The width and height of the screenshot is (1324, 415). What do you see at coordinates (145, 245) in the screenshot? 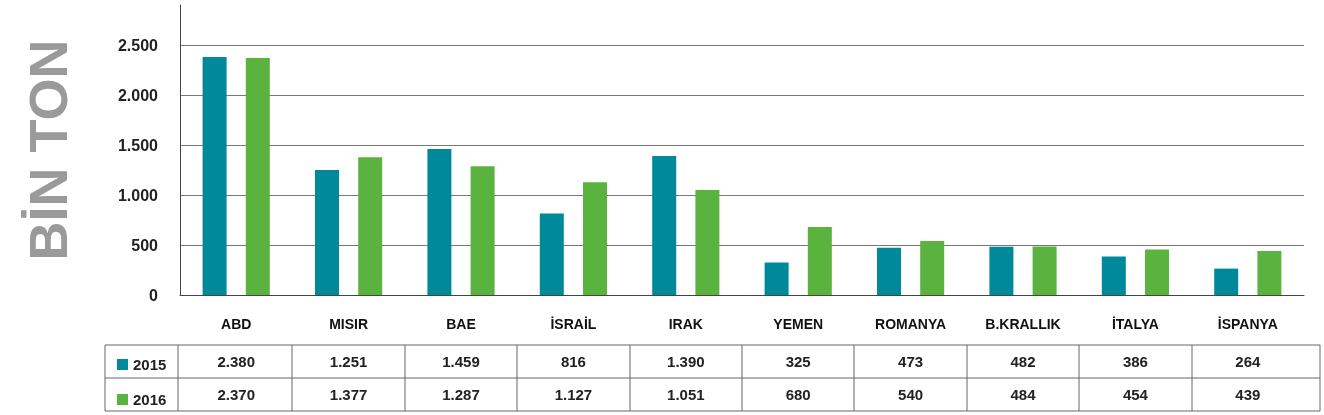
I see `y-tick-label: 500` at bounding box center [145, 245].